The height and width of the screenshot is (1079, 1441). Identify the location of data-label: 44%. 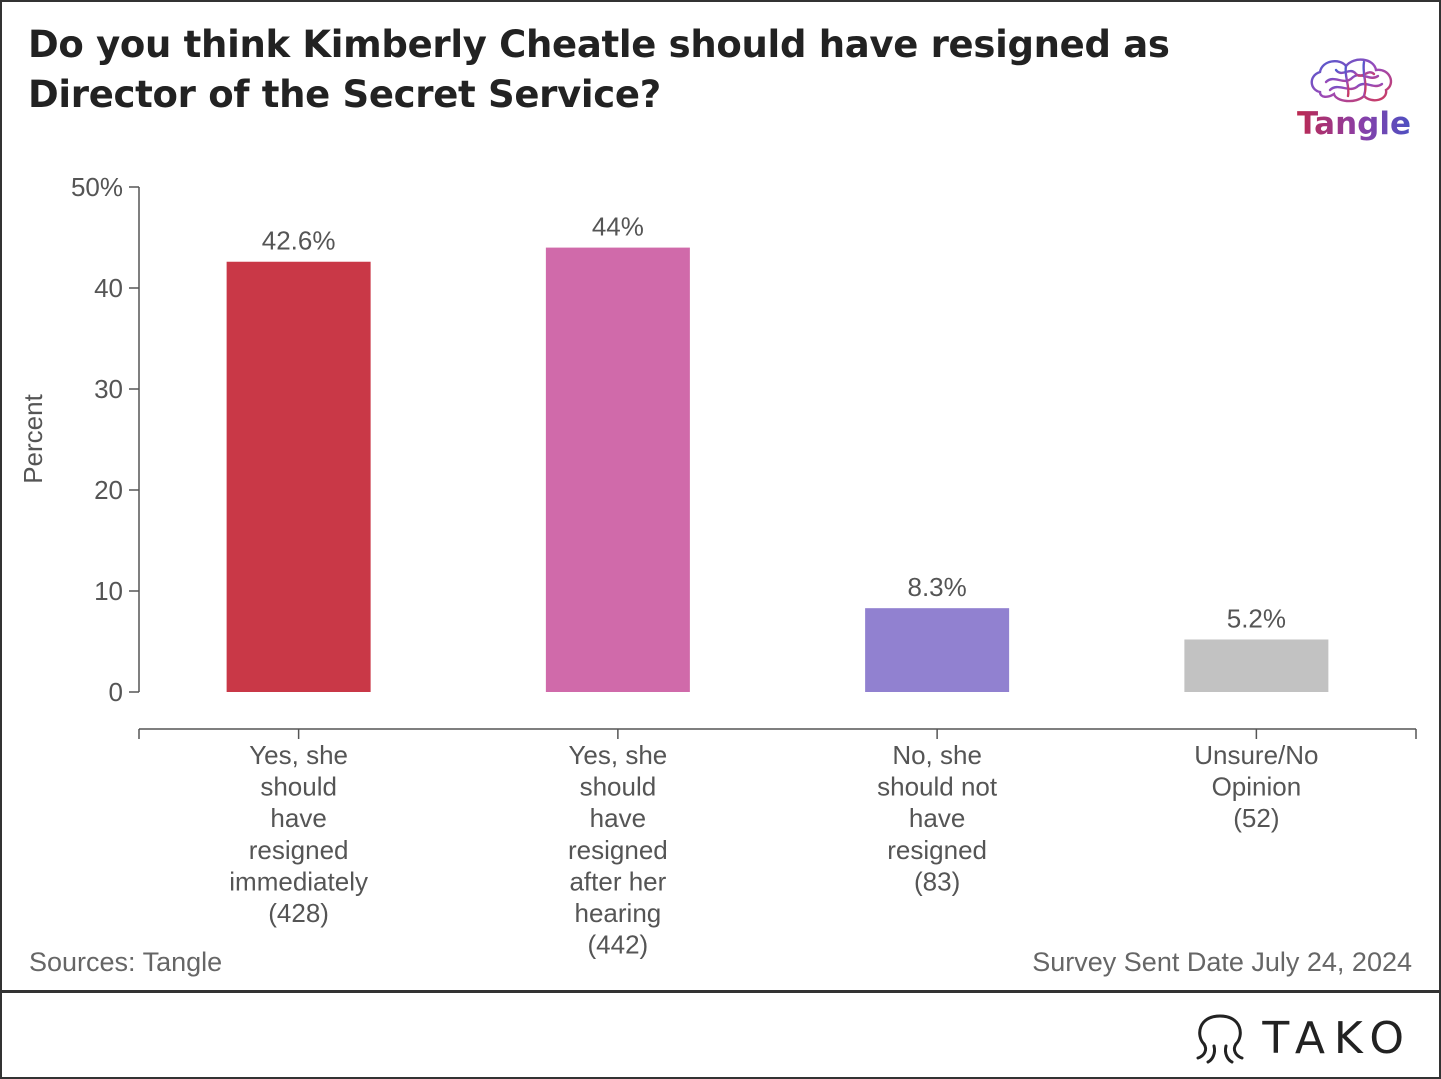
(618, 227).